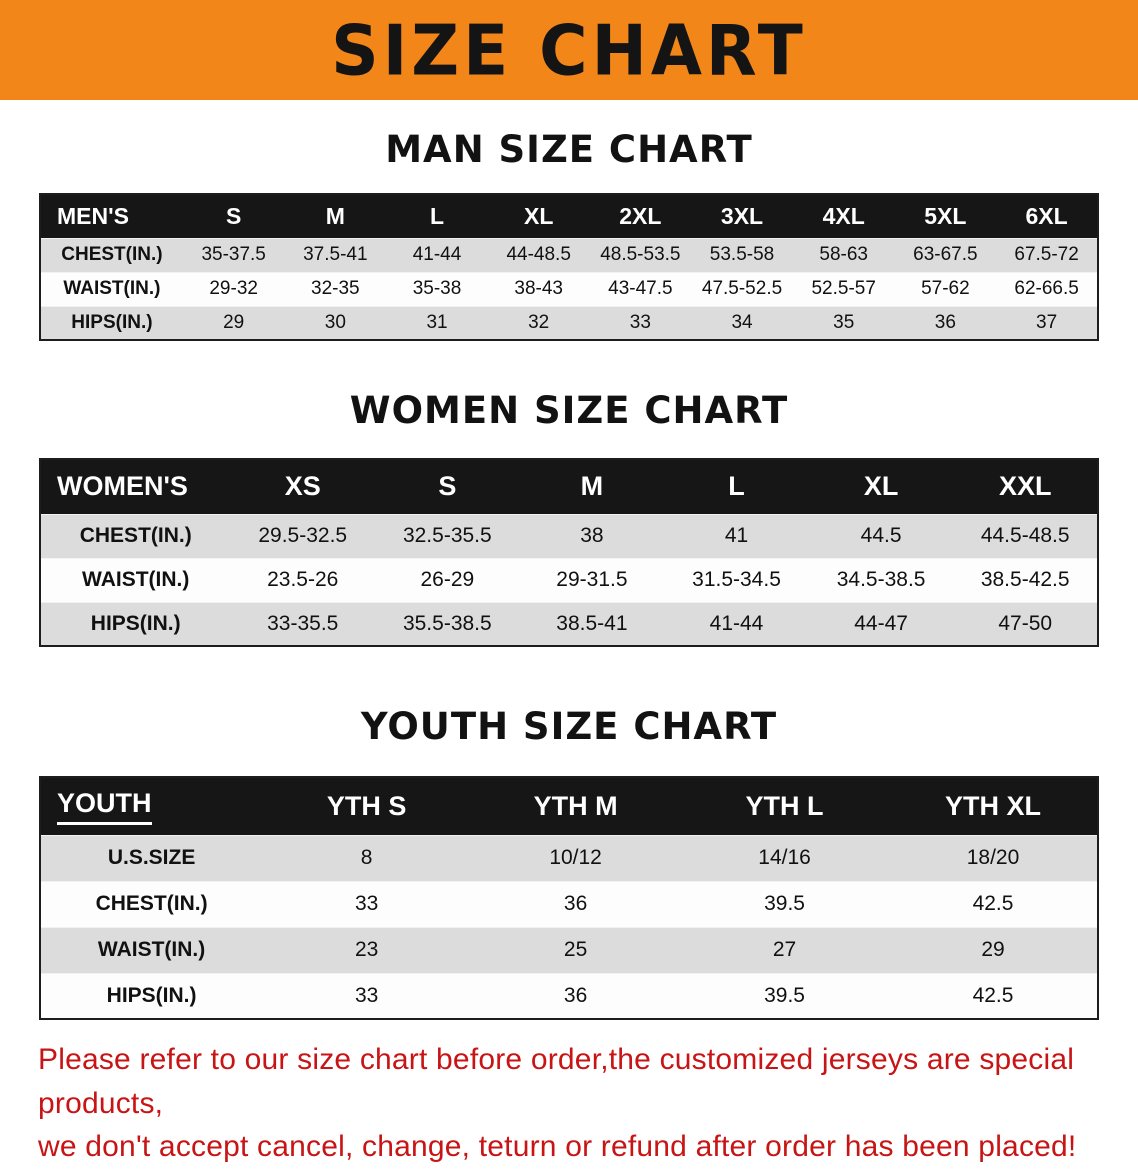 This screenshot has width=1138, height=1169. What do you see at coordinates (843, 288) in the screenshot?
I see `size-value: 52.5-57` at bounding box center [843, 288].